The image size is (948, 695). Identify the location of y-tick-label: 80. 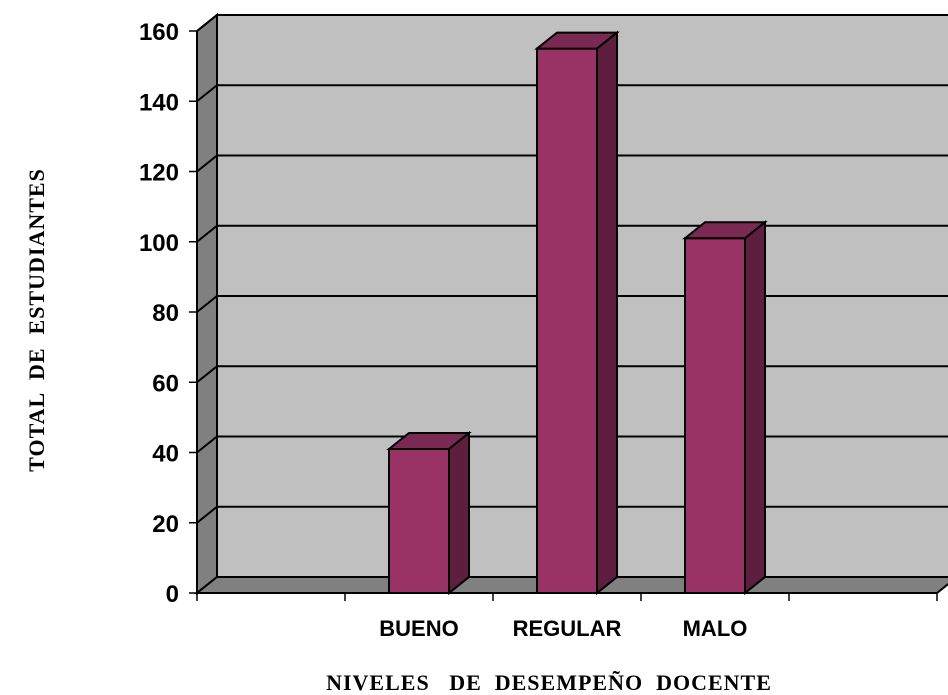
(165, 313).